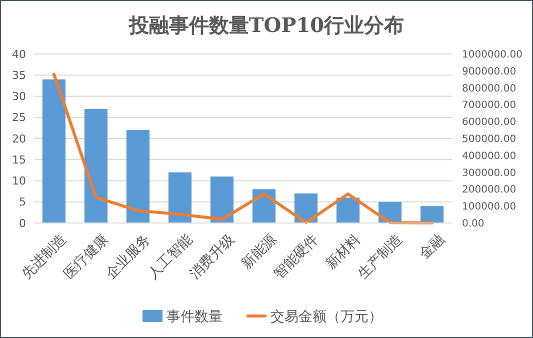 The width and height of the screenshot is (533, 338). What do you see at coordinates (489, 72) in the screenshot?
I see `y2-tick-label: 900000.00` at bounding box center [489, 72].